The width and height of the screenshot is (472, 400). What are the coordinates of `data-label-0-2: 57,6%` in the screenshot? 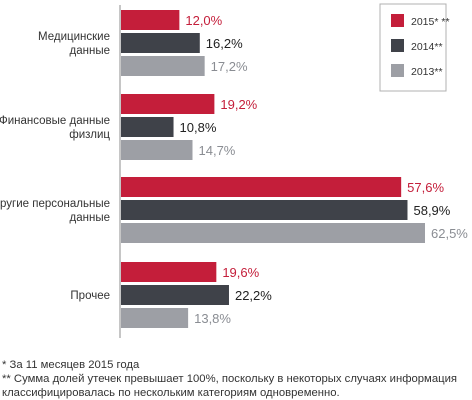 It's located at (425, 187).